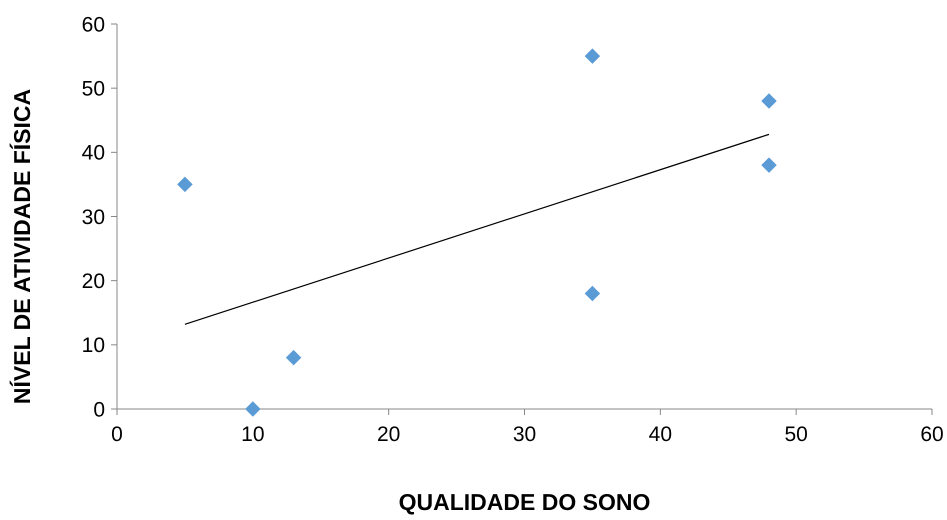  What do you see at coordinates (93, 24) in the screenshot?
I see `y-tick-label: 60` at bounding box center [93, 24].